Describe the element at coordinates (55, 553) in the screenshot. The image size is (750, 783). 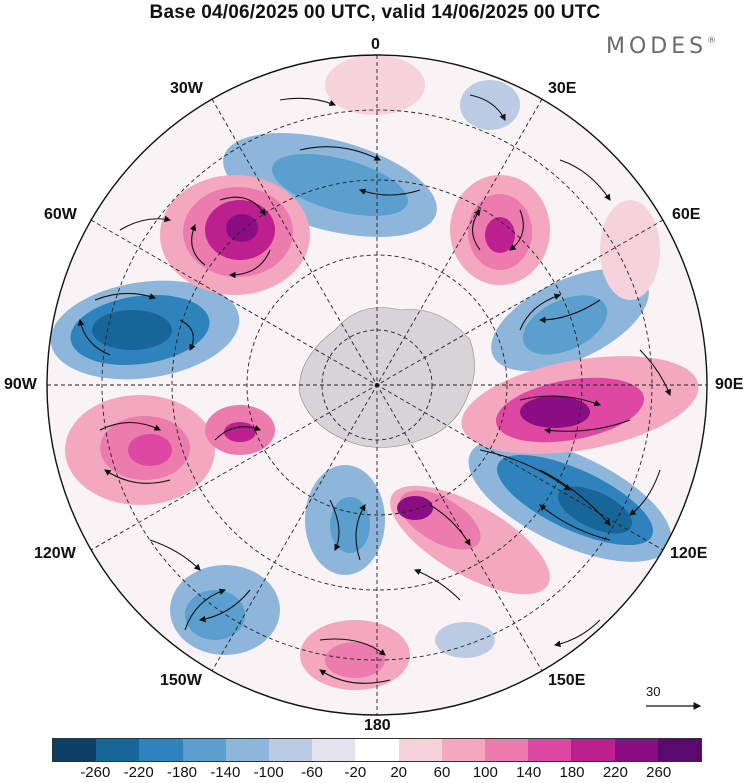
I see `lon-label-120w: 120W` at that location.